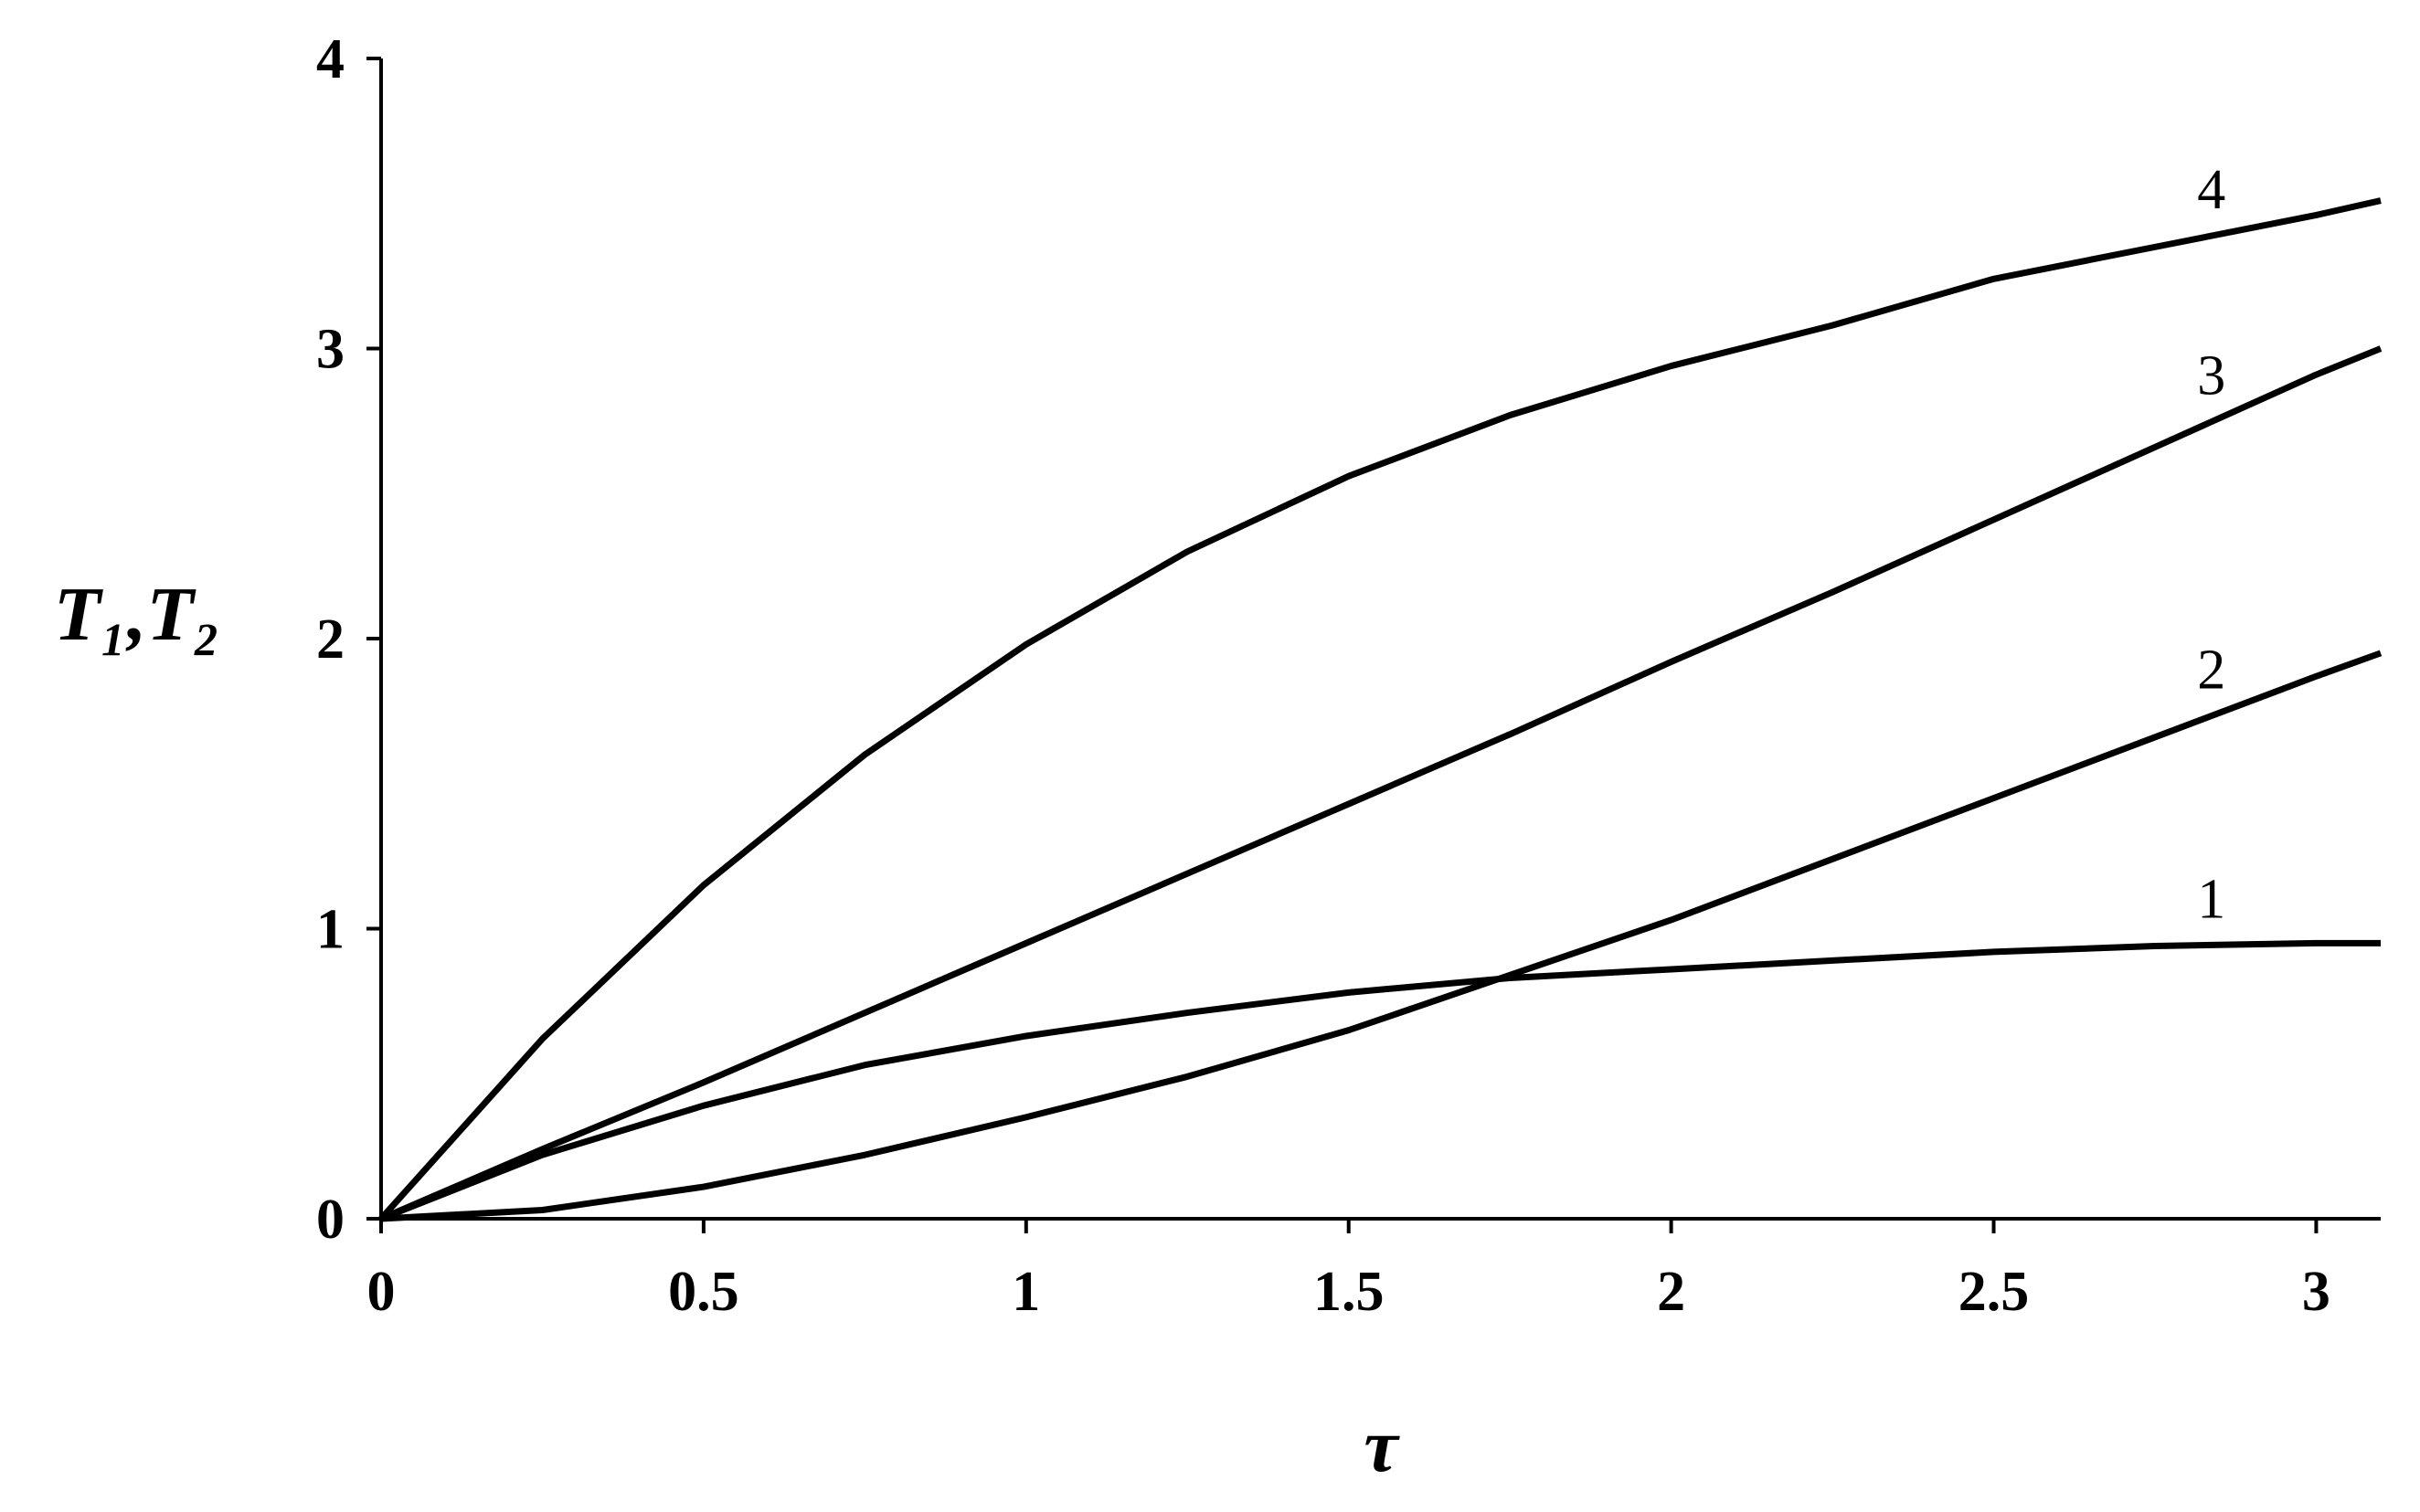 The width and height of the screenshot is (2420, 1512). What do you see at coordinates (330, 930) in the screenshot?
I see `y-tick-label: 1` at bounding box center [330, 930].